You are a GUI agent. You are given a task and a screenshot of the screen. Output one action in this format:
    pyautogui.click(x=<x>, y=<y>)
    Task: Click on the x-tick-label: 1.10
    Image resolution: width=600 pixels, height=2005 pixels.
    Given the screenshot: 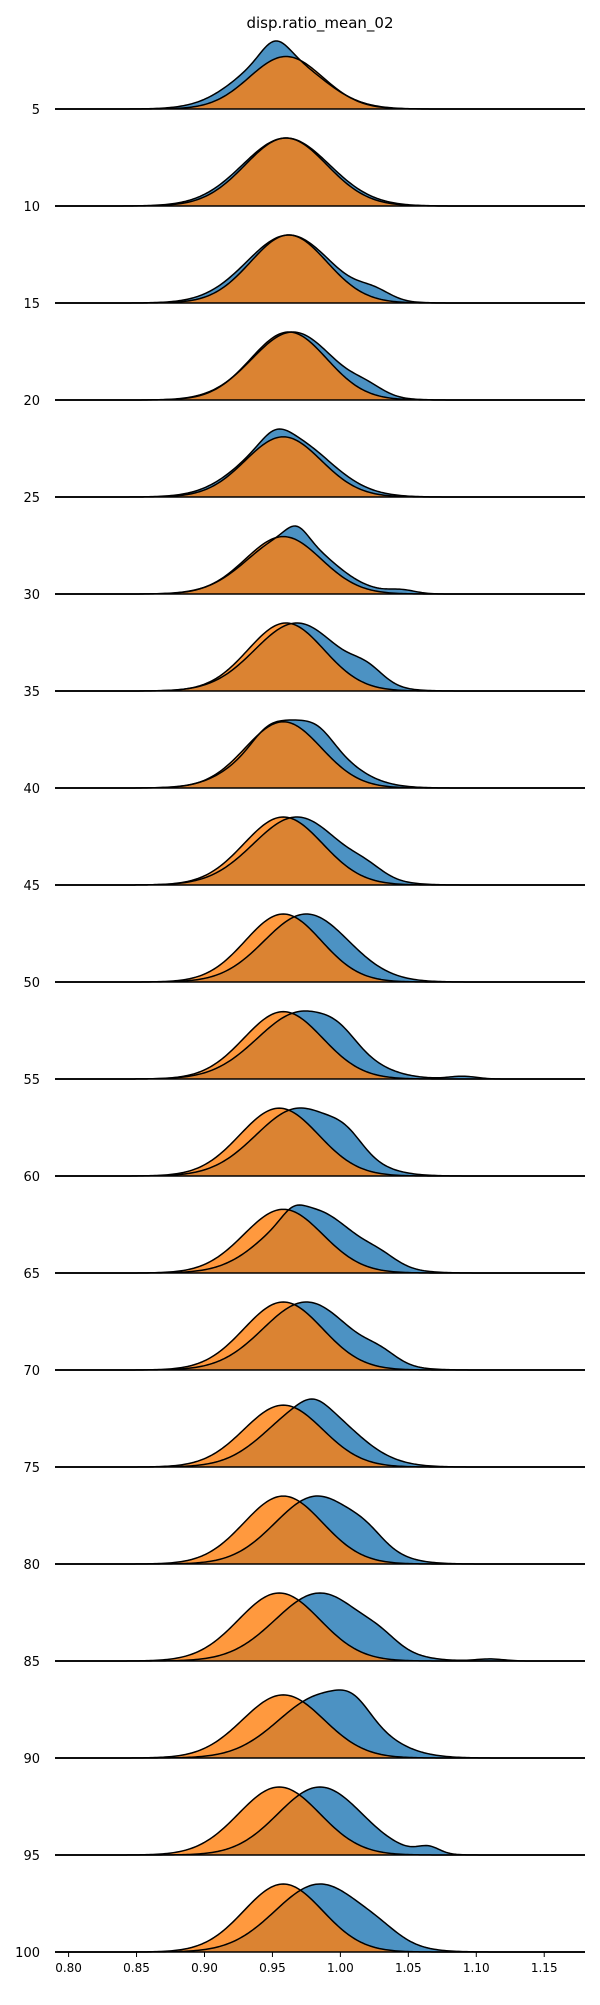 What is the action you would take?
    pyautogui.click(x=476, y=1968)
    